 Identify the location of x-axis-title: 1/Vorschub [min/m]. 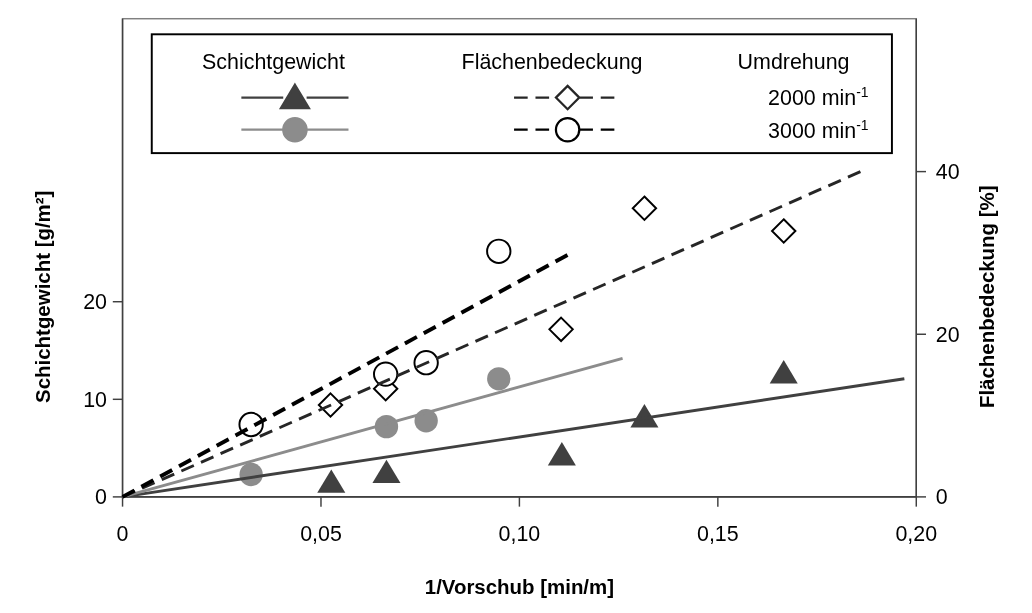
(519, 587).